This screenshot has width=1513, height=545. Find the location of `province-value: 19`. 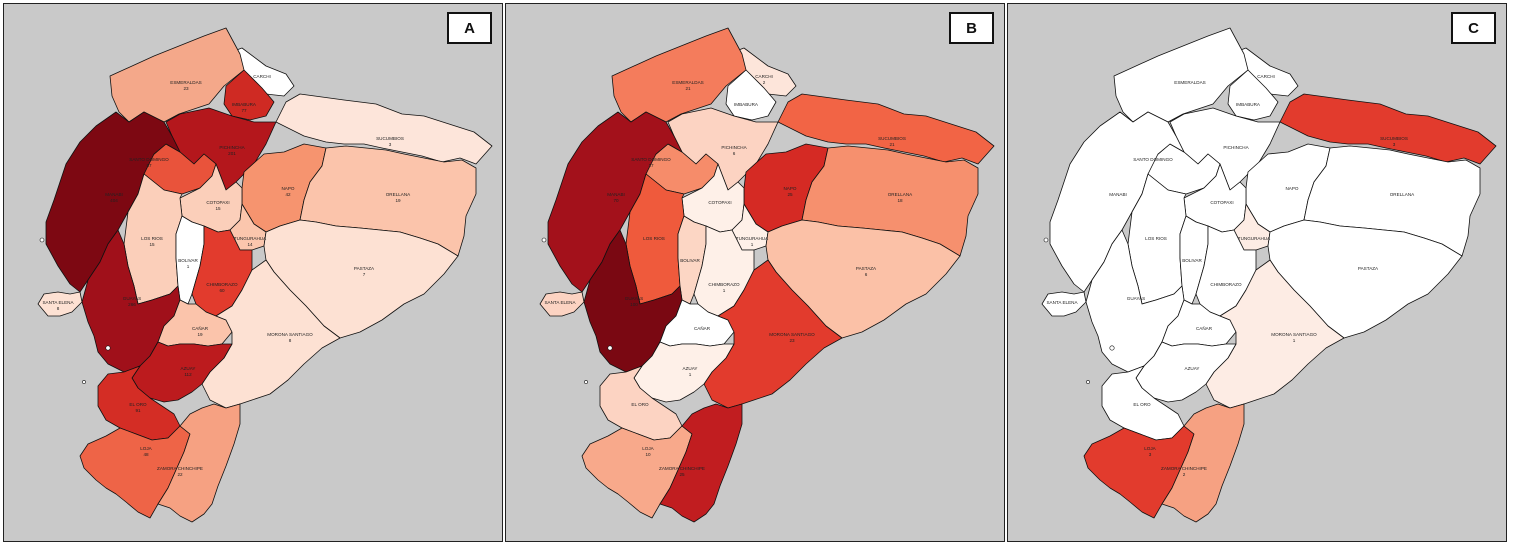

province-value: 19 is located at coordinates (200, 334).